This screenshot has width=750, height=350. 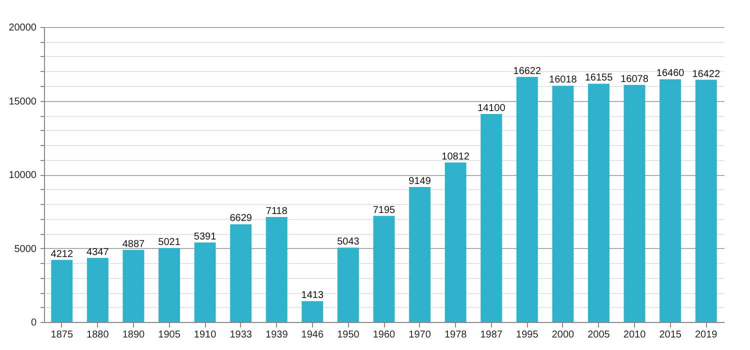 What do you see at coordinates (169, 242) in the screenshot?
I see `data-label: 5021` at bounding box center [169, 242].